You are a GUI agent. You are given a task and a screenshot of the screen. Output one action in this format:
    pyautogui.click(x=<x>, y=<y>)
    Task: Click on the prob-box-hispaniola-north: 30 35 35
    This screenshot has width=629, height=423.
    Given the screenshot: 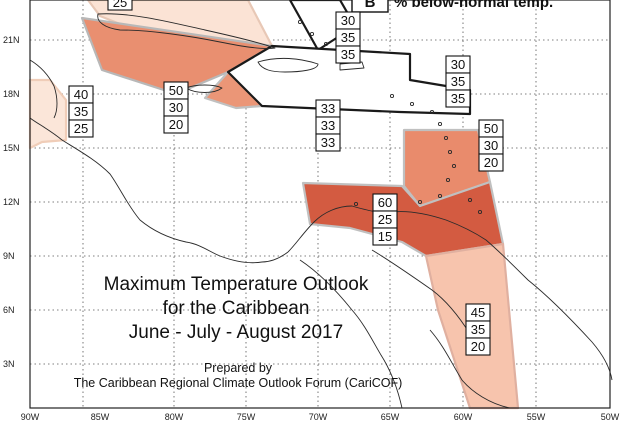 What is the action you would take?
    pyautogui.click(x=348, y=37)
    